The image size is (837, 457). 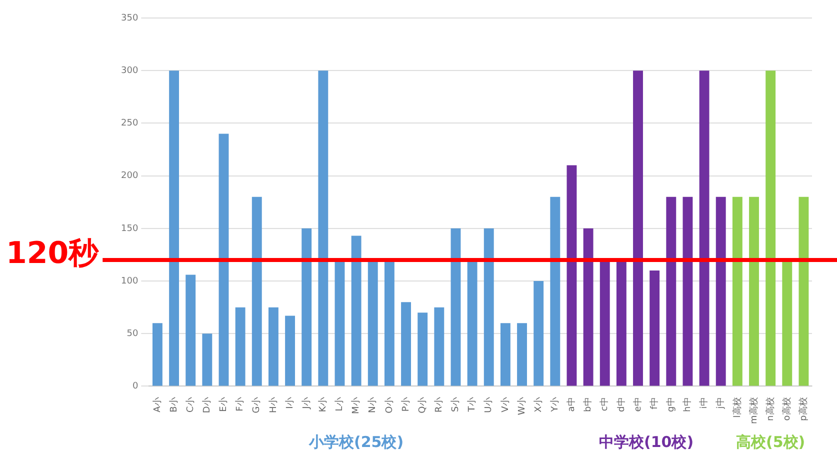 I want to click on x-tick-label: j中, so click(x=720, y=403).